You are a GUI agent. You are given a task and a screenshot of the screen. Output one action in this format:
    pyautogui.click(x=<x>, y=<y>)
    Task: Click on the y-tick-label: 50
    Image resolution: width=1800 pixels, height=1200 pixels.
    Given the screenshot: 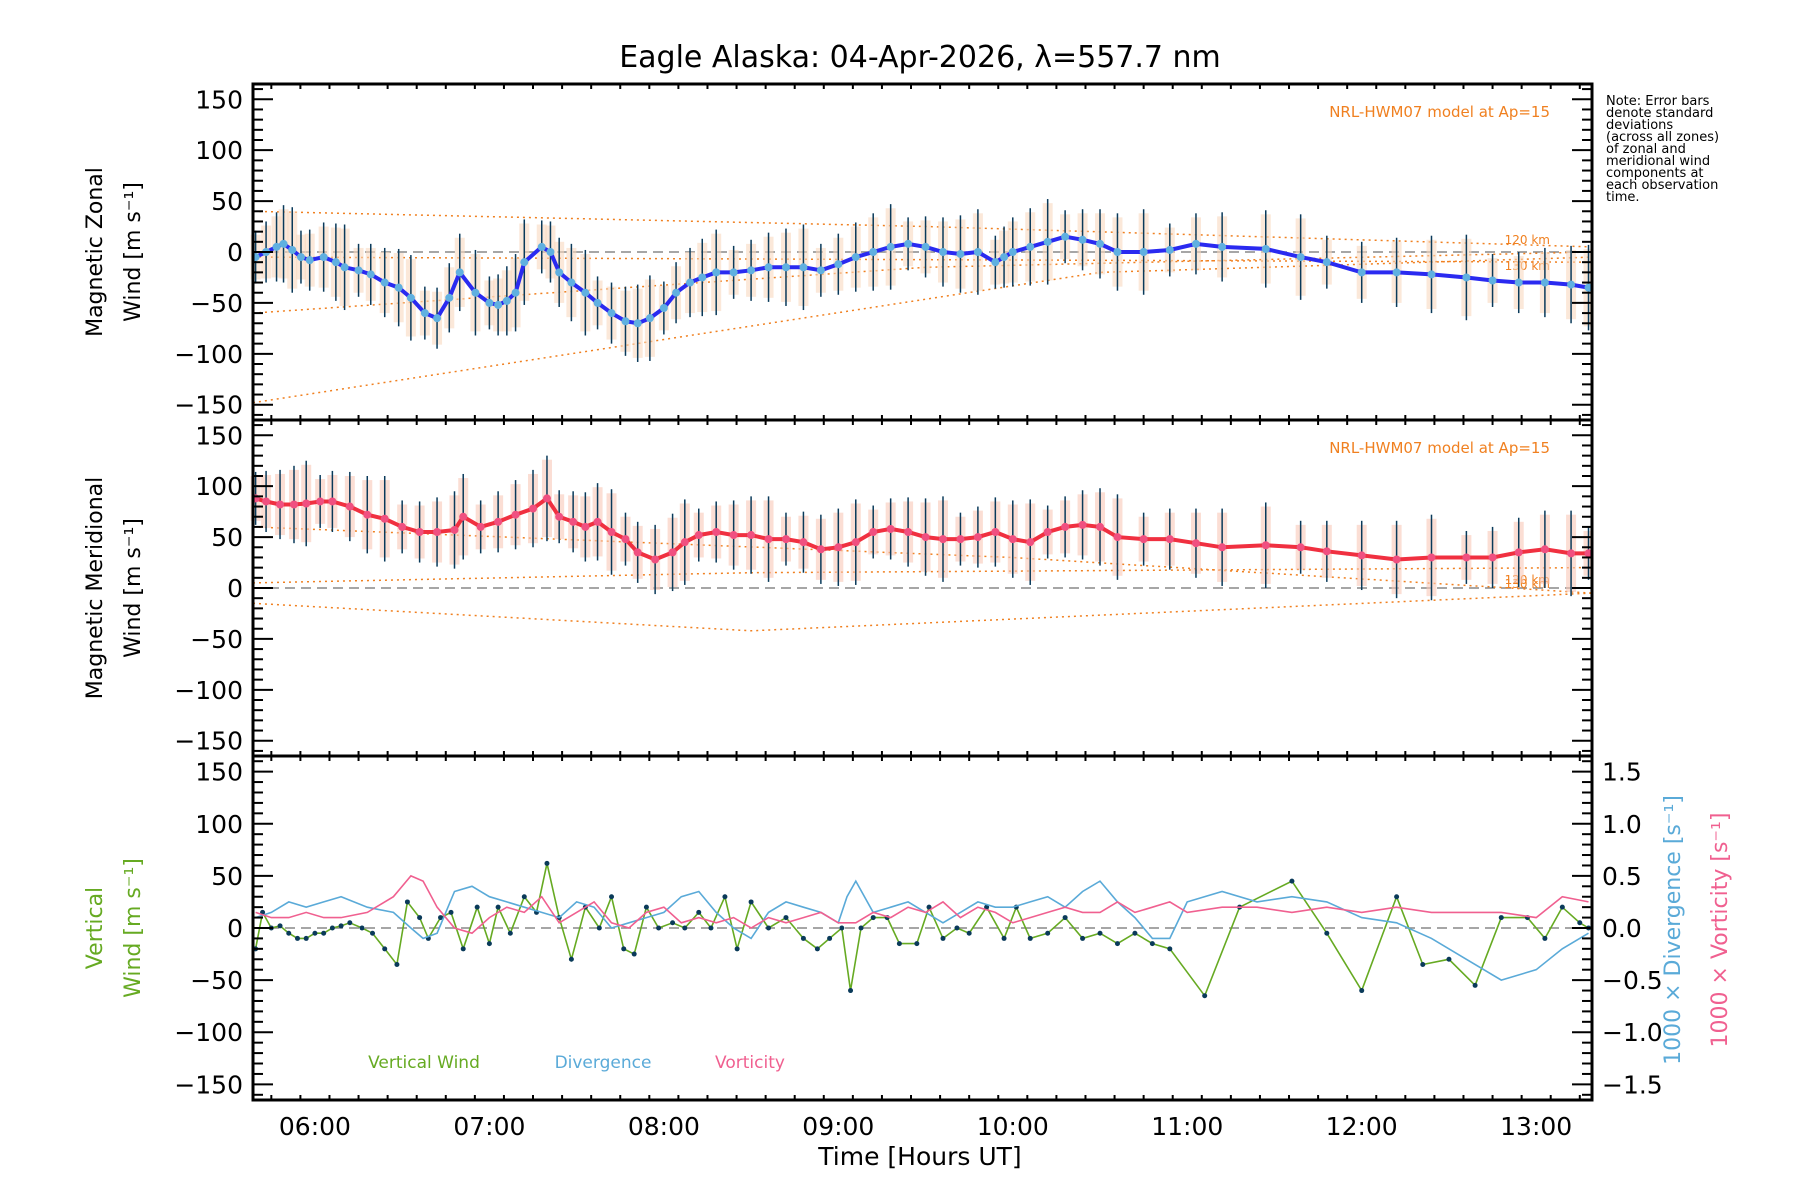 What is the action you would take?
    pyautogui.click(x=227, y=537)
    